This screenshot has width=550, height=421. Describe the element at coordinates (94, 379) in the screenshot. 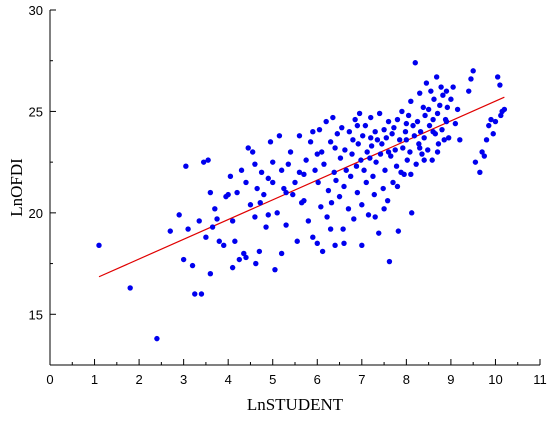

I see `x-tick-label: 1` at that location.